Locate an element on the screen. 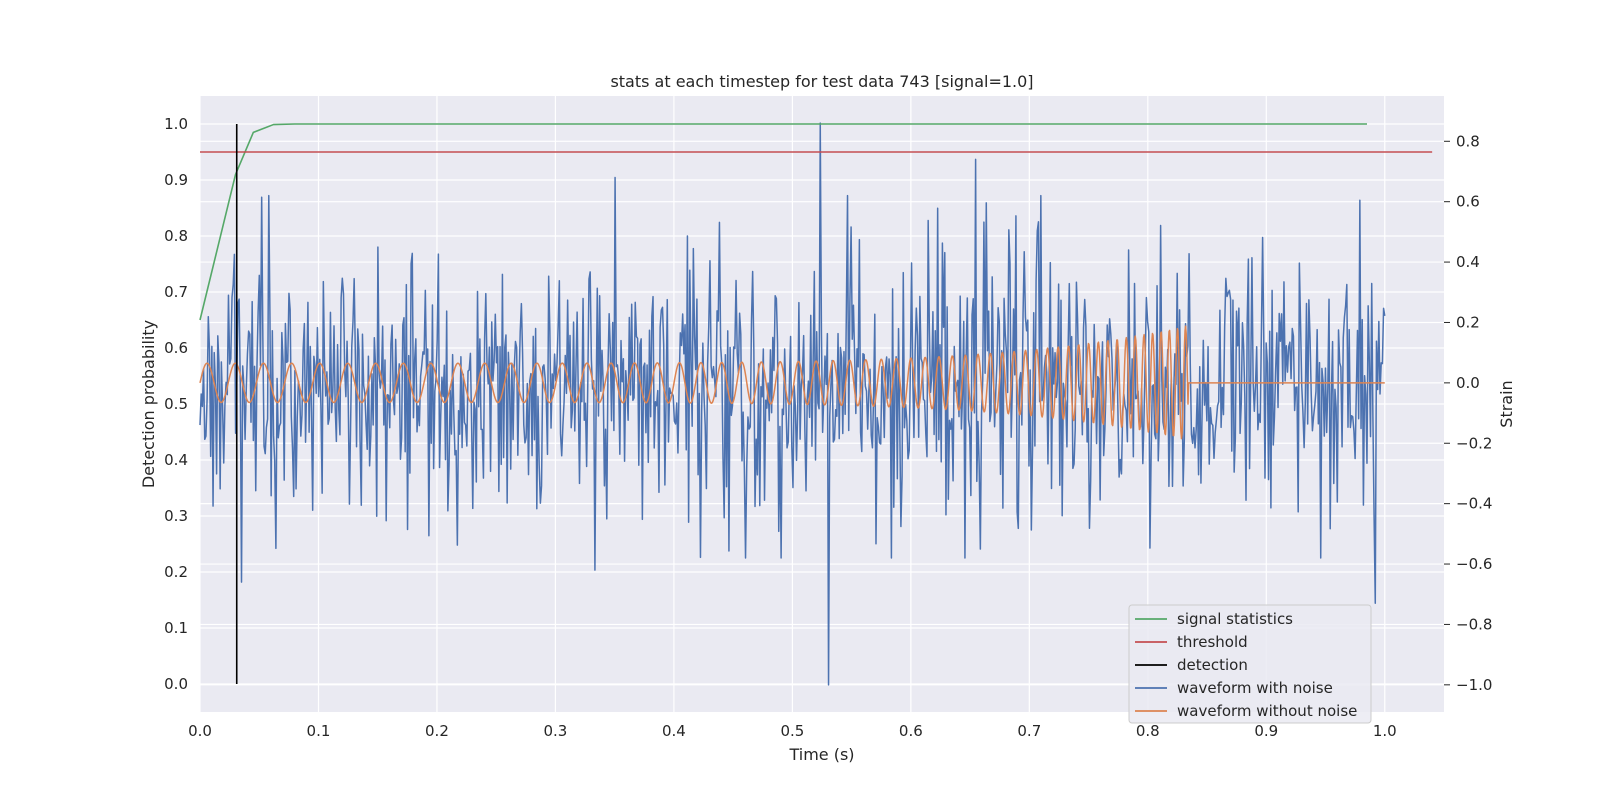 Image resolution: width=1600 pixels, height=805 pixels. legend-label: threshold is located at coordinates (1212, 642).